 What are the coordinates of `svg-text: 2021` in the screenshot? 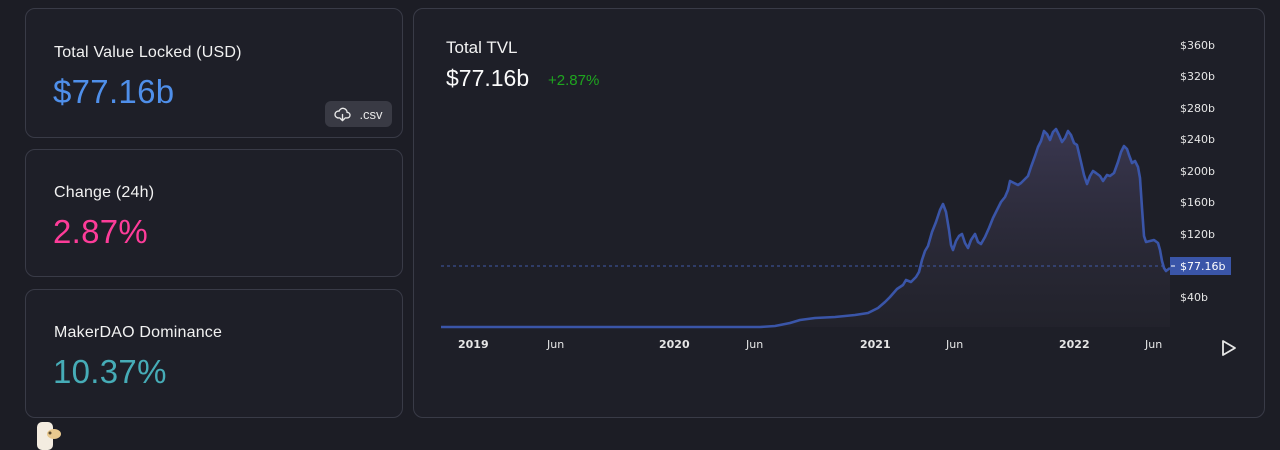 It's located at (875, 344).